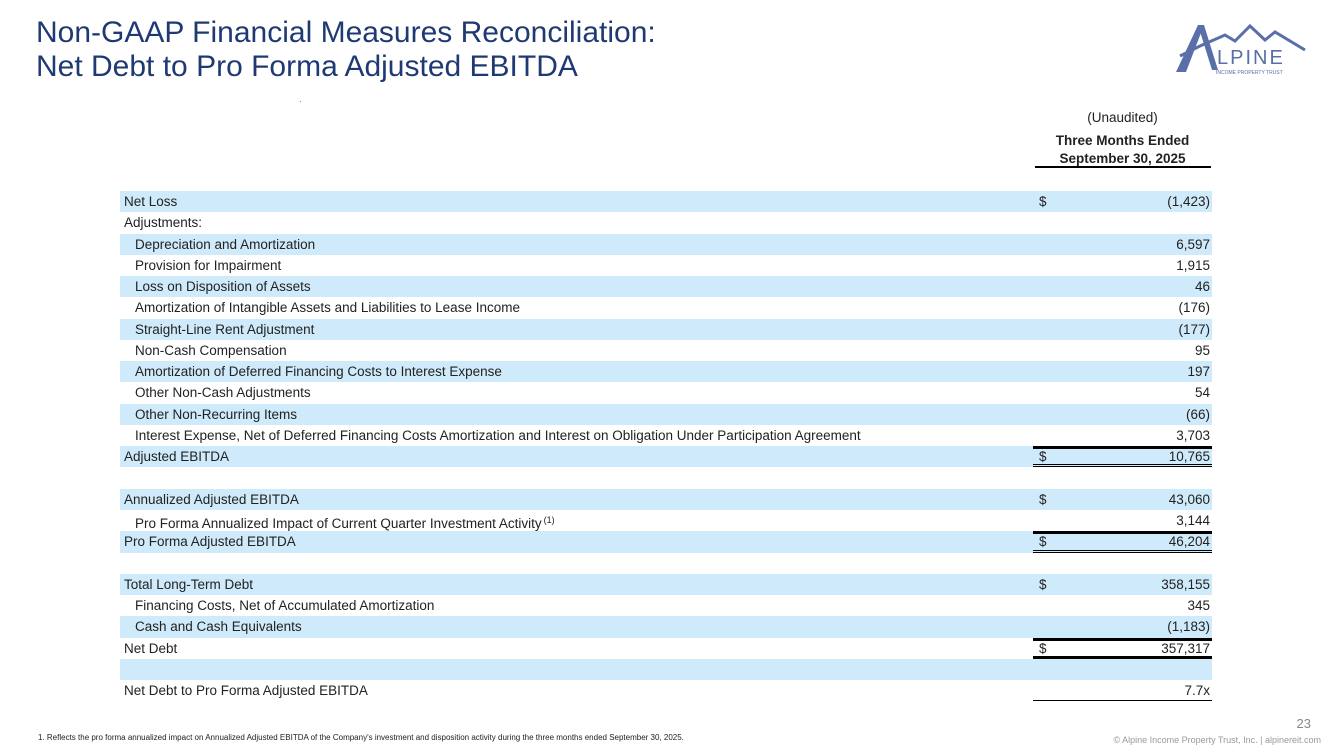  What do you see at coordinates (1303, 723) in the screenshot?
I see `page-number: 23` at bounding box center [1303, 723].